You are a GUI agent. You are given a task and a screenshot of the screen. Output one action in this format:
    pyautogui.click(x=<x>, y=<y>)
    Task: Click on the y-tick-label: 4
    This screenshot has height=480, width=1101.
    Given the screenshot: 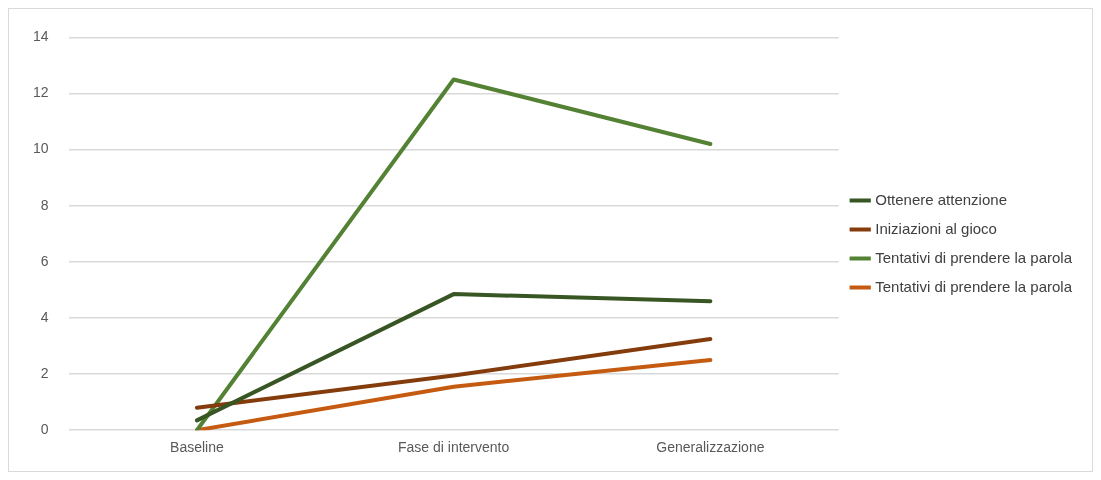 What is the action you would take?
    pyautogui.click(x=44, y=316)
    